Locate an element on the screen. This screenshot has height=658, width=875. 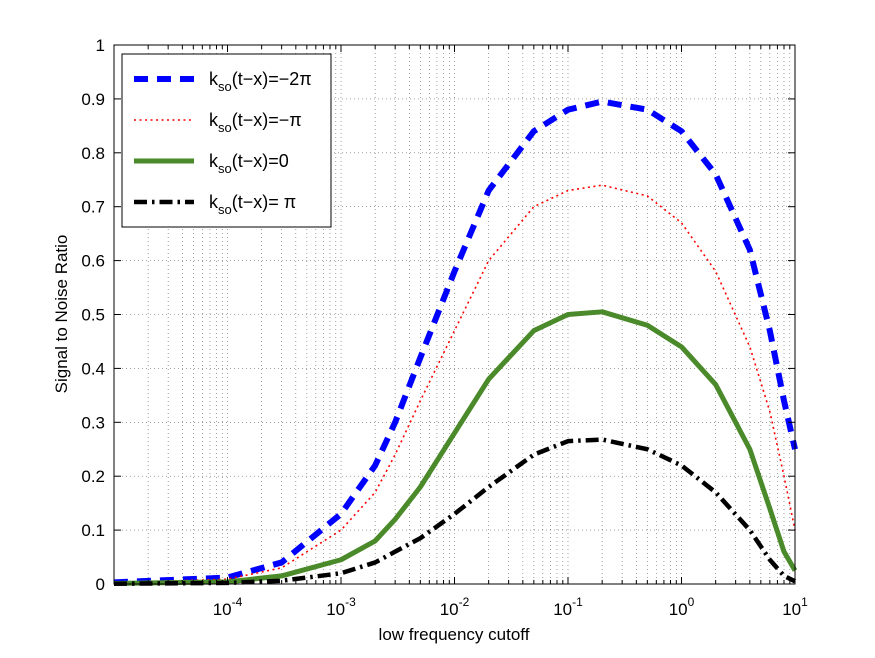
legend-label-1: kso(t−x)=−2π is located at coordinates (260, 81).